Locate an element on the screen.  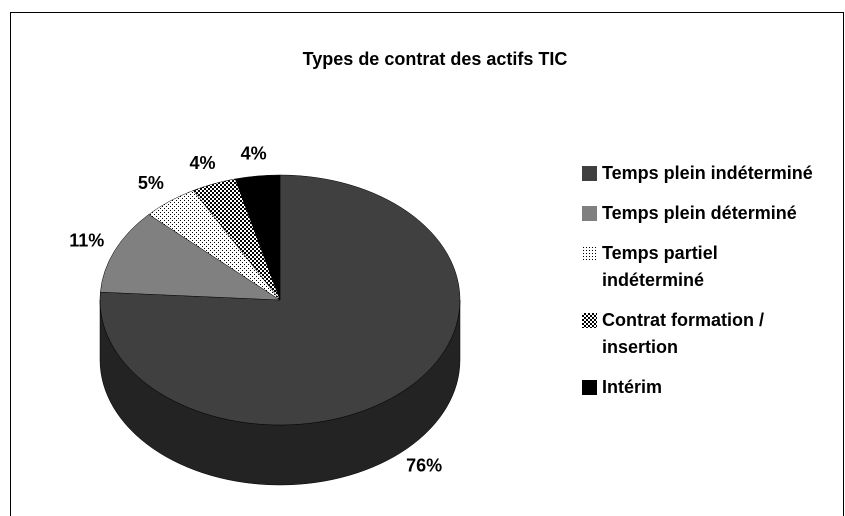
legend-item: Temps plein indéterminé is located at coordinates (702, 173).